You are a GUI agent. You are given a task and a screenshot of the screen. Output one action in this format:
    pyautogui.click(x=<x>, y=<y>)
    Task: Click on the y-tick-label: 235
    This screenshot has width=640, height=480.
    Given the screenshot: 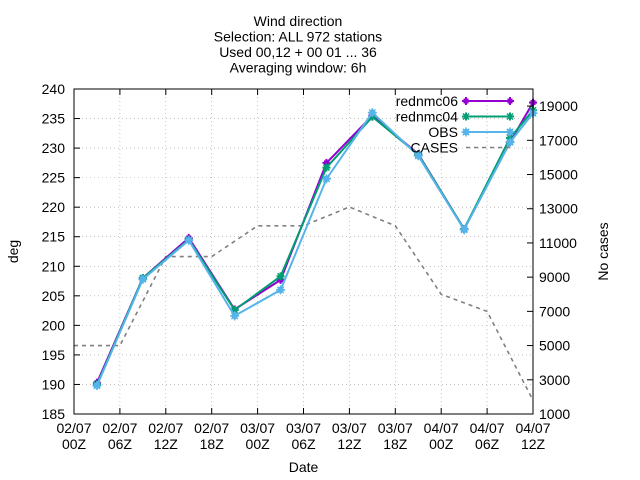 What is the action you would take?
    pyautogui.click(x=54, y=119)
    